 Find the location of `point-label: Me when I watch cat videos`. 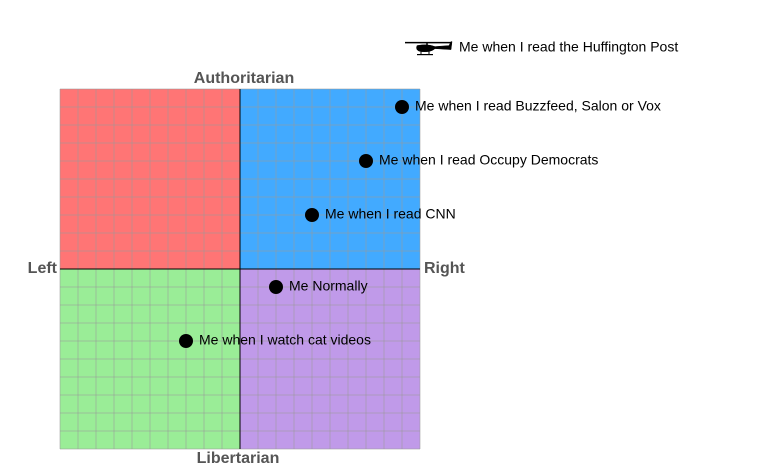

point-label: Me when I watch cat videos is located at coordinates (285, 340).